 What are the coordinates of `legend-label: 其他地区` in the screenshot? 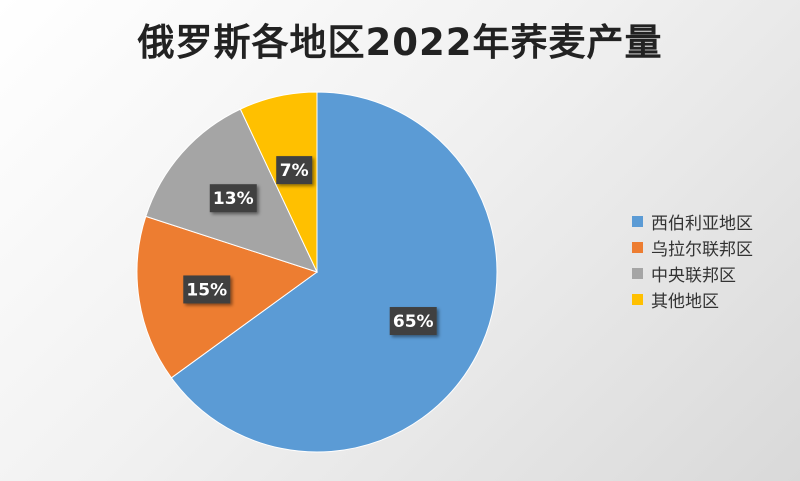 It's located at (685, 301).